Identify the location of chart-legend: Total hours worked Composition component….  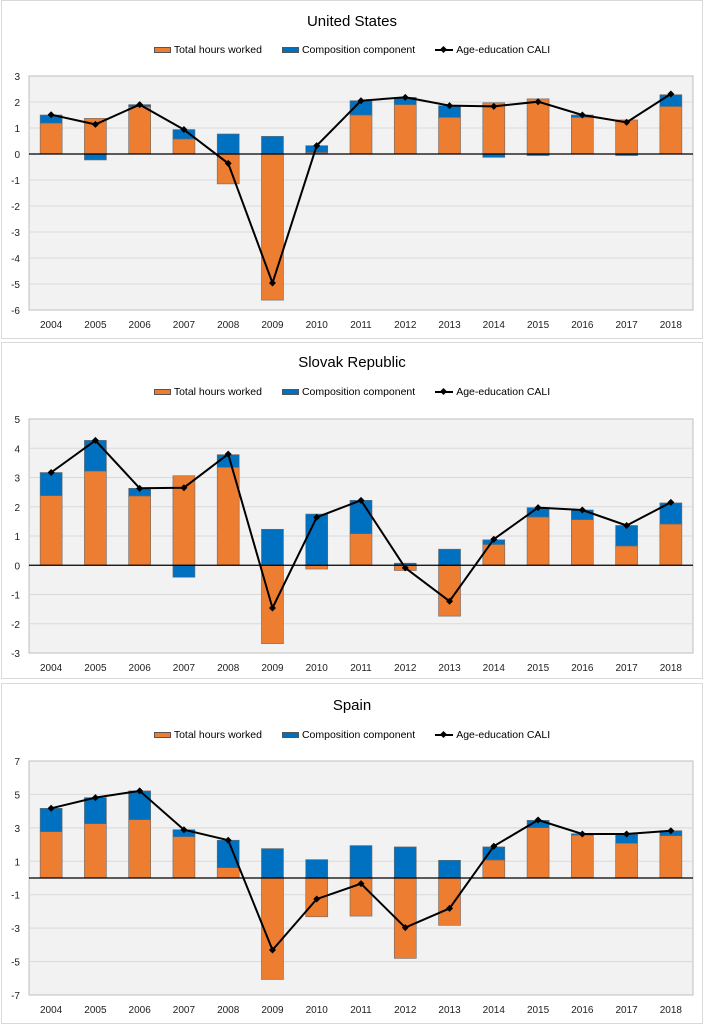
(352, 392).